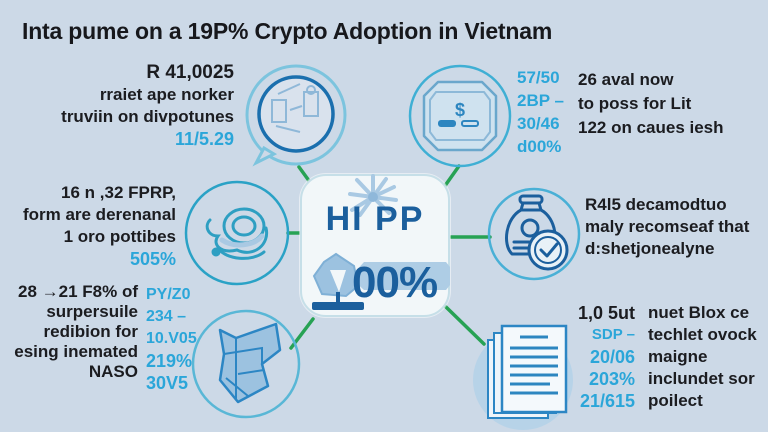  Describe the element at coordinates (92, 311) in the screenshot. I see `callout-text: surpersuile` at that location.